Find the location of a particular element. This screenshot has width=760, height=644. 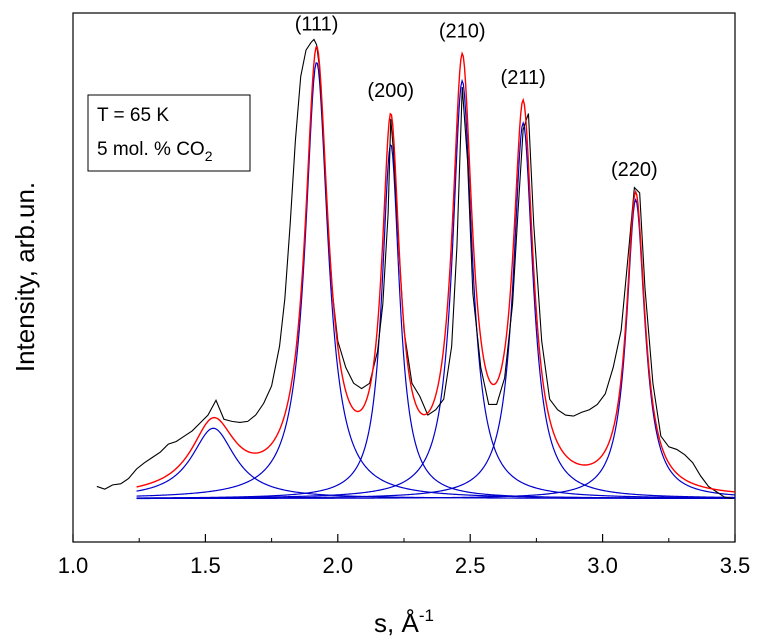

peak-label: (220) is located at coordinates (634, 170).